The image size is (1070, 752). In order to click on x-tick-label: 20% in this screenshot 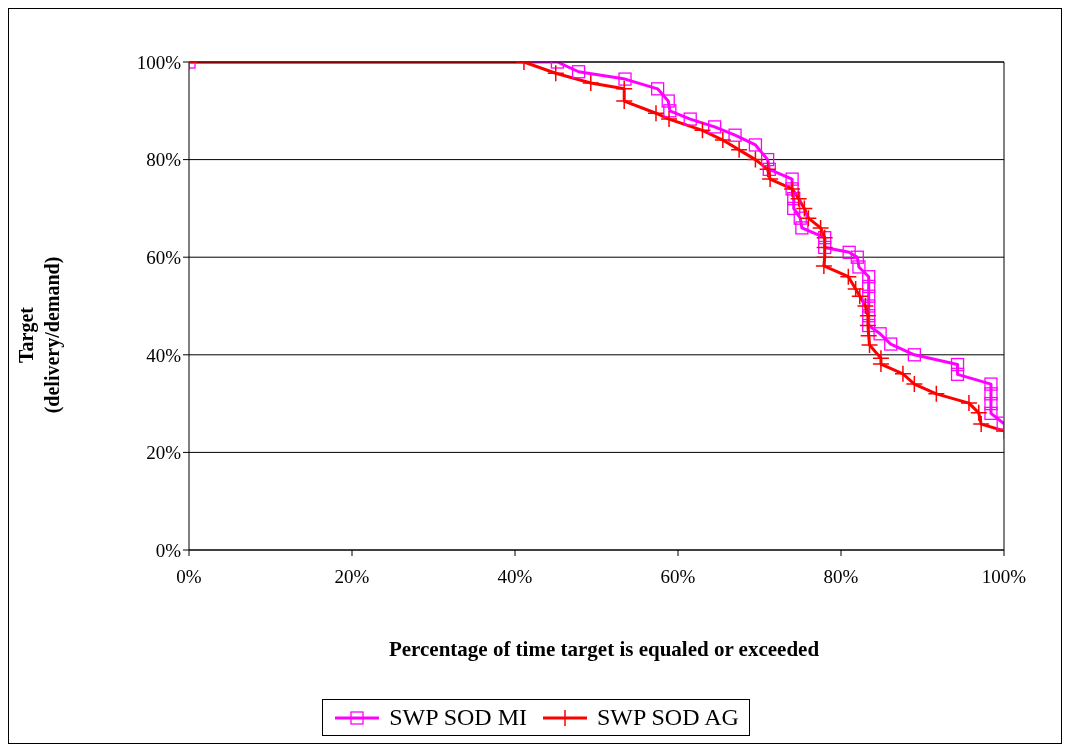, I will do `click(352, 577)`.